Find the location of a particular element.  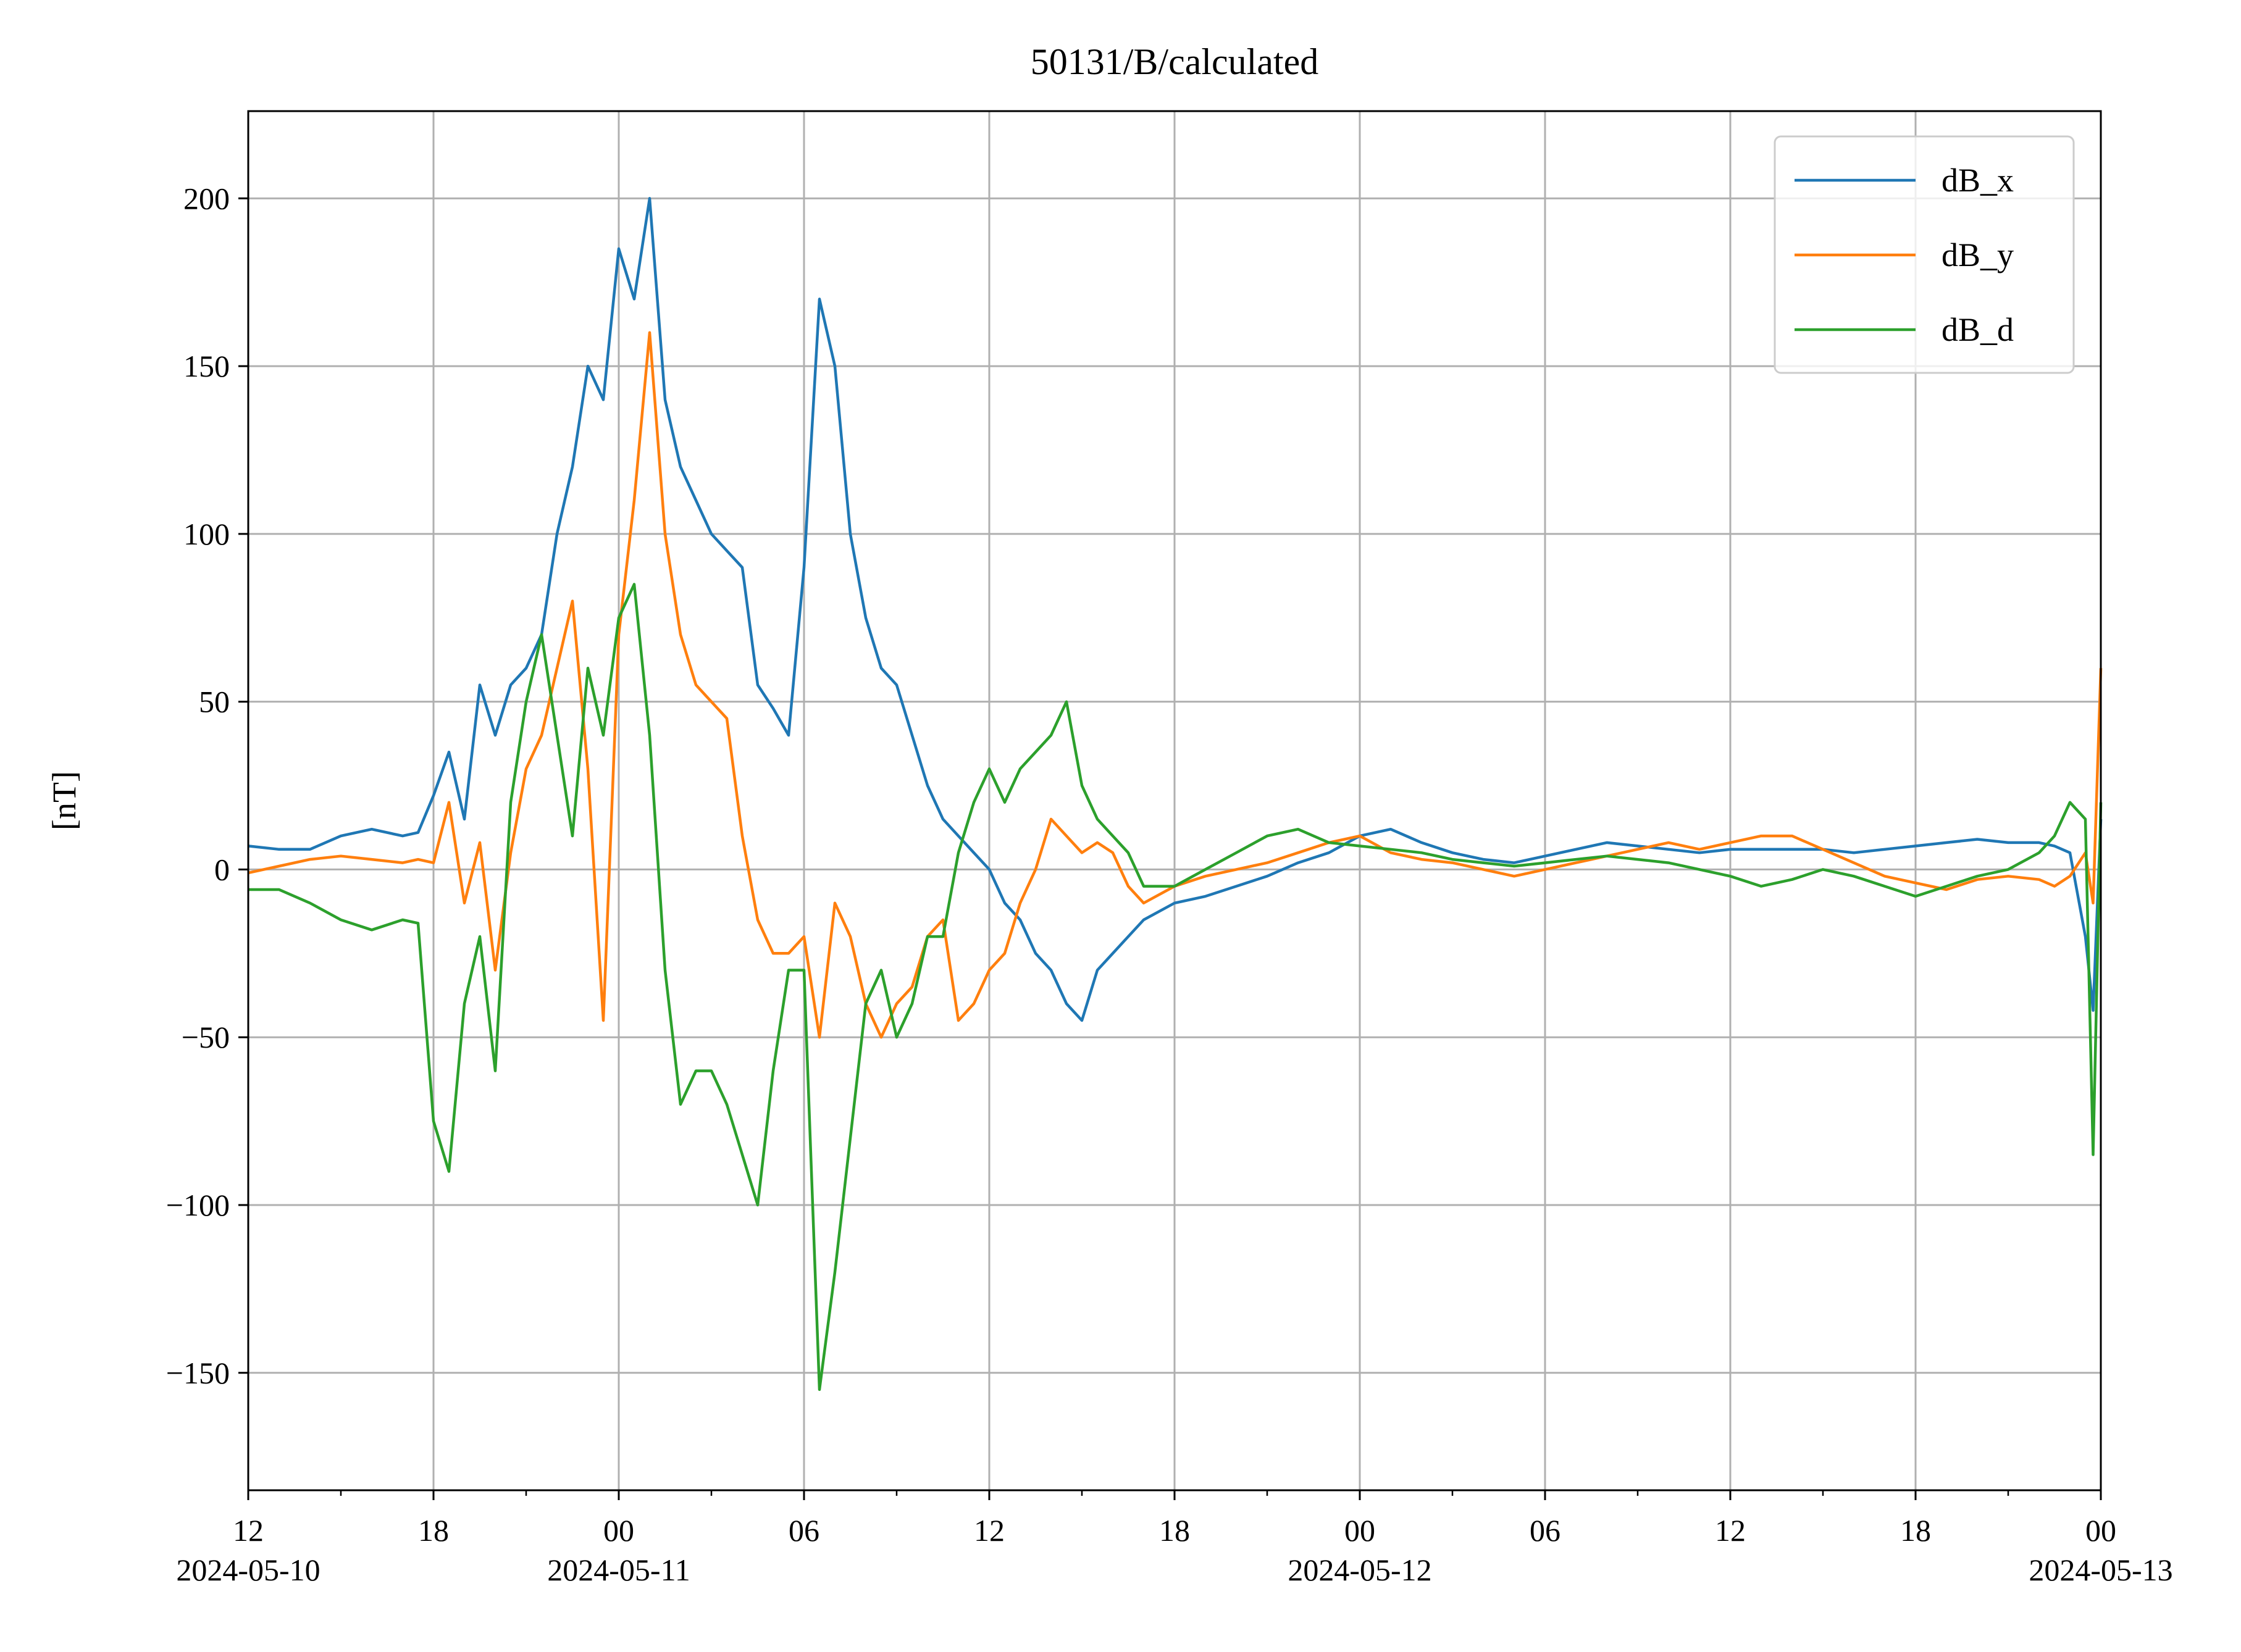

y-tick-label: 150 is located at coordinates (206, 366).